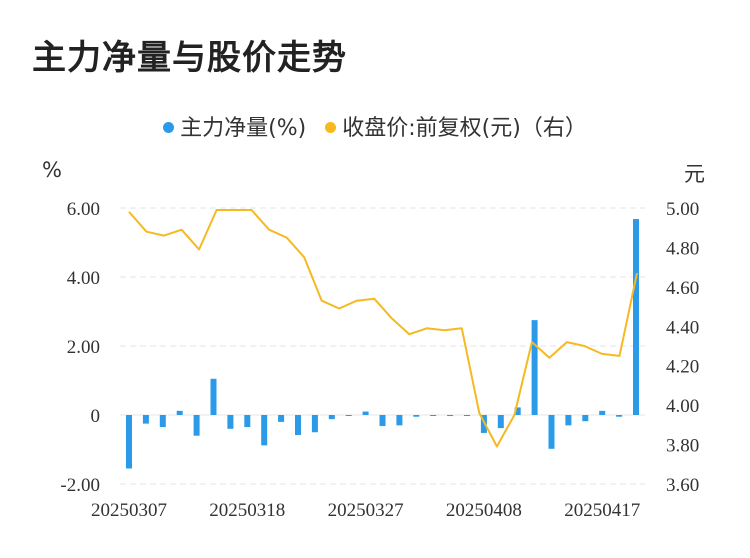 The height and width of the screenshot is (558, 750). Describe the element at coordinates (129, 510) in the screenshot. I see `x-tick-label-0: 20250307` at that location.